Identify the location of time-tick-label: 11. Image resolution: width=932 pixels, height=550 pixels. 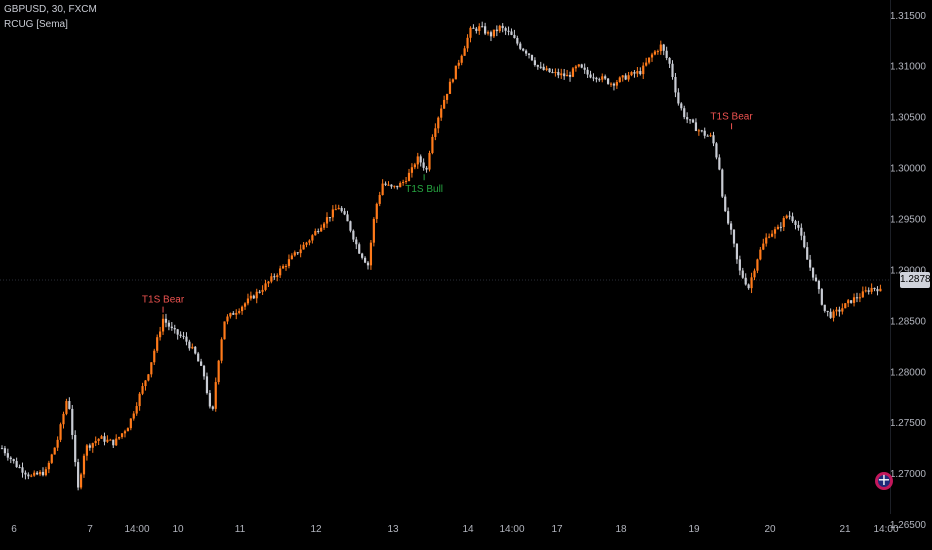
(240, 529).